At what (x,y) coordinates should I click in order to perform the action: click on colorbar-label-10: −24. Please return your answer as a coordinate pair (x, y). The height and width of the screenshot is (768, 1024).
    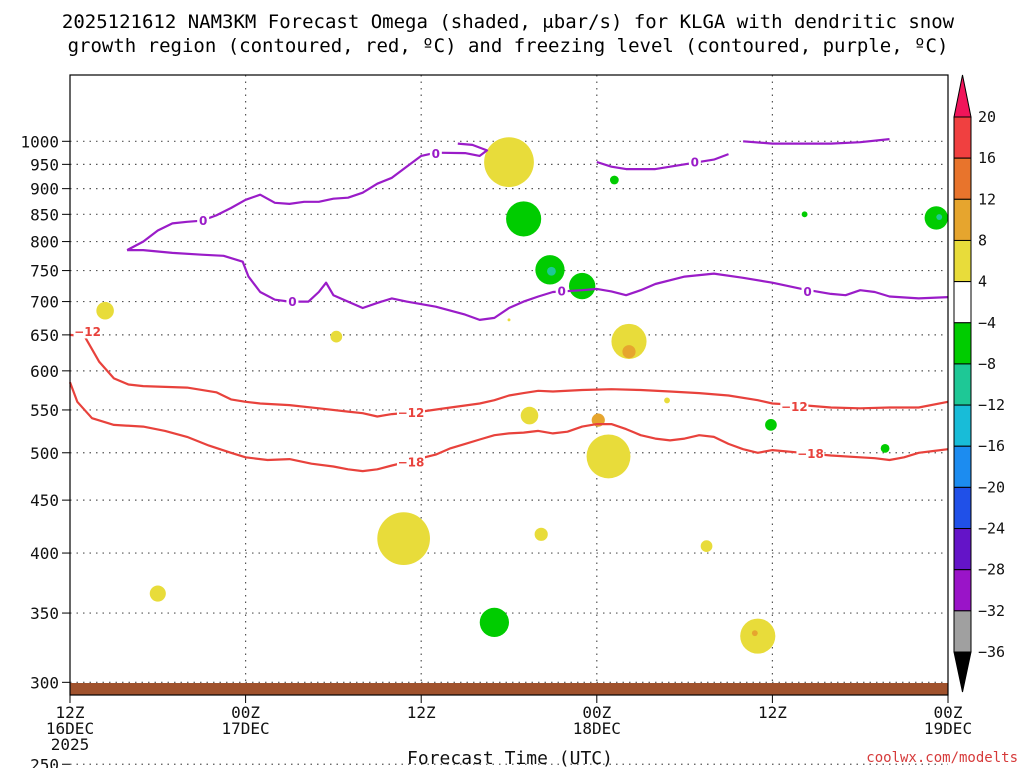
    Looking at the image, I should click on (991, 529).